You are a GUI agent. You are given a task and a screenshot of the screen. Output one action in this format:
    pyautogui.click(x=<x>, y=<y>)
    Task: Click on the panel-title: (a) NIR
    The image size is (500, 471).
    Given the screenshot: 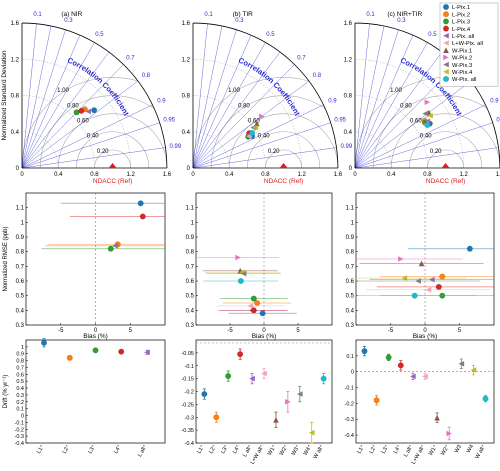 What is the action you would take?
    pyautogui.click(x=71, y=14)
    